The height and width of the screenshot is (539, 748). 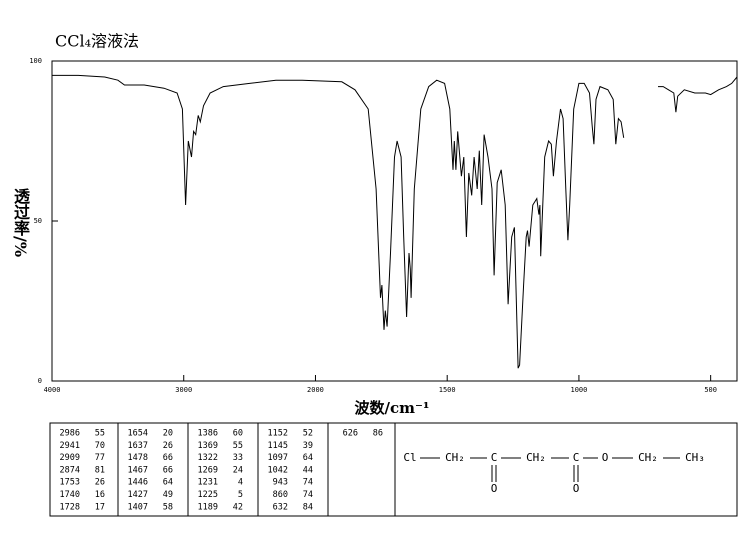 What do you see at coordinates (378, 434) in the screenshot?
I see `peak-transmittance: 86` at bounding box center [378, 434].